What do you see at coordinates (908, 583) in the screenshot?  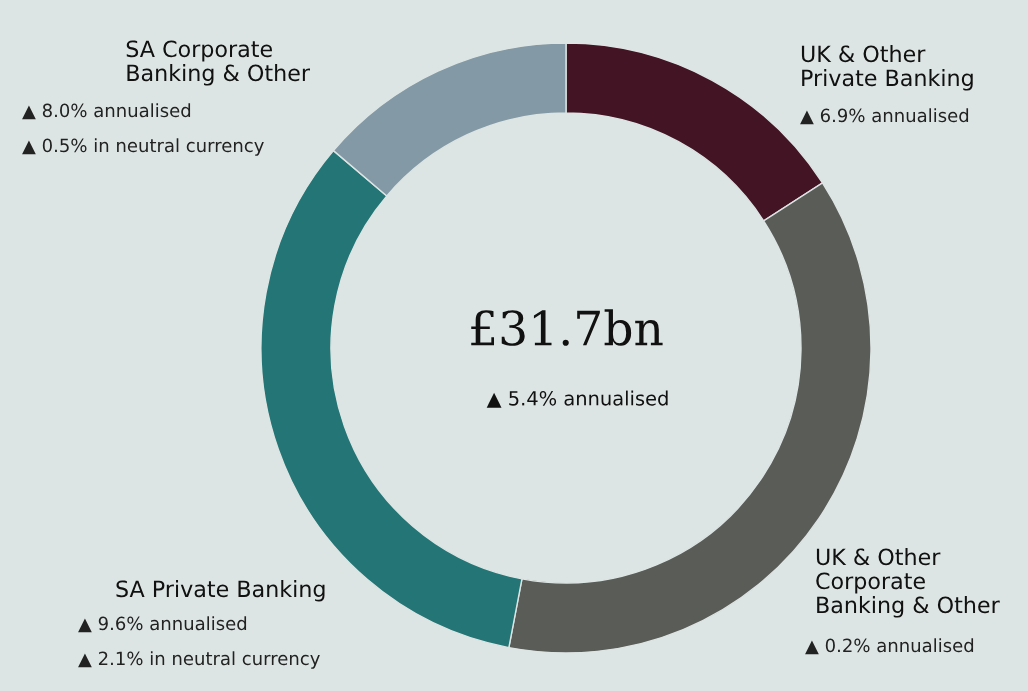 I see `slice-label: UK & Other Corporate Banking & Other` at bounding box center [908, 583].